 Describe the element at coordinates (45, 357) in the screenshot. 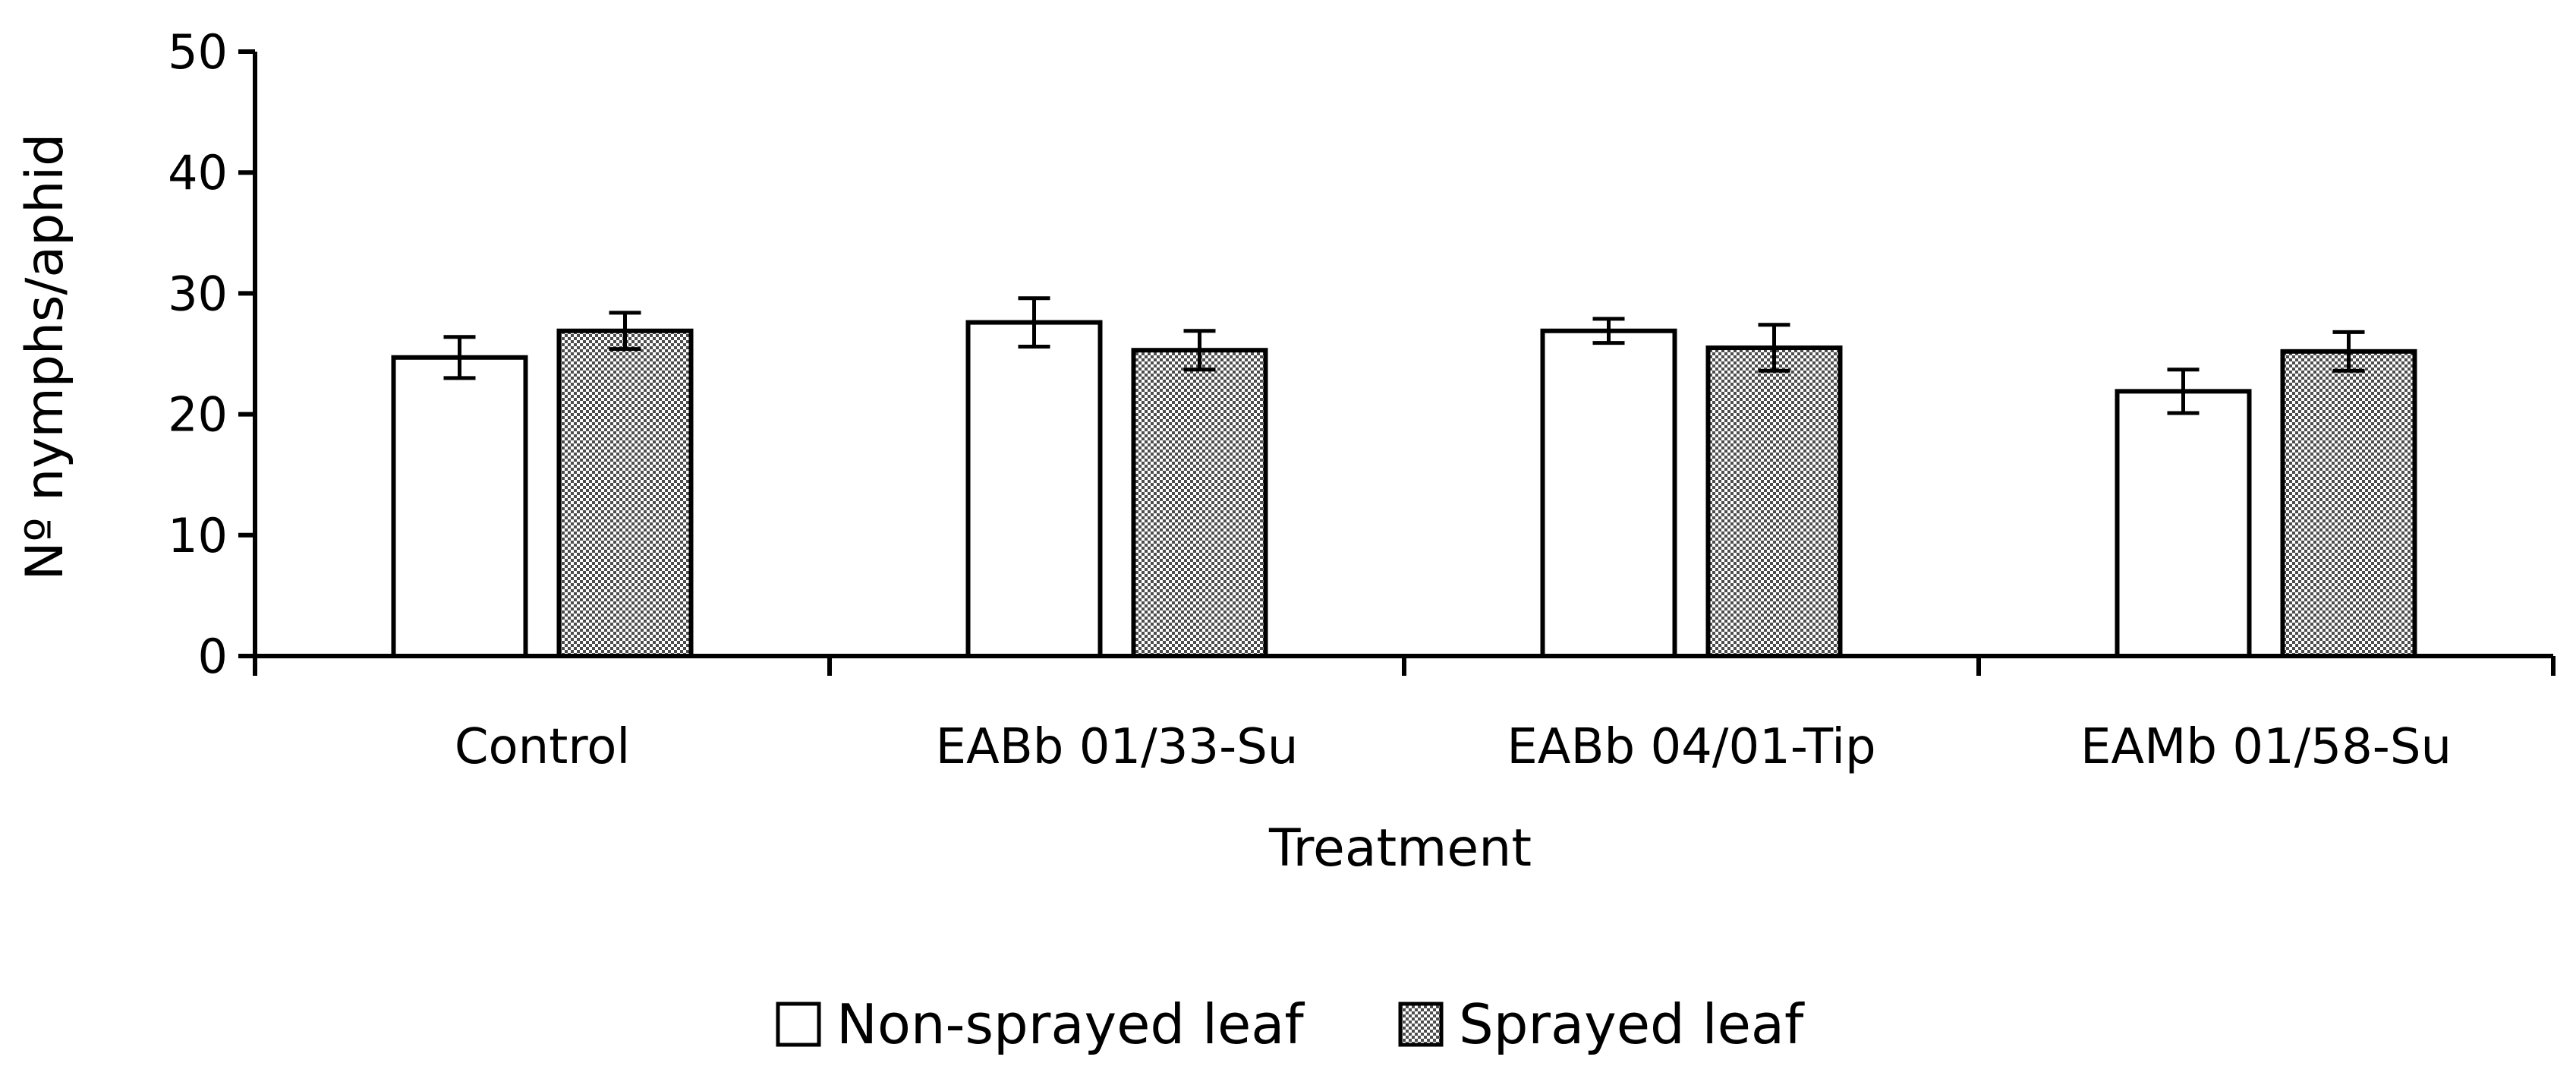

I see `y-axis-title: Nº nymphs/aphid` at that location.